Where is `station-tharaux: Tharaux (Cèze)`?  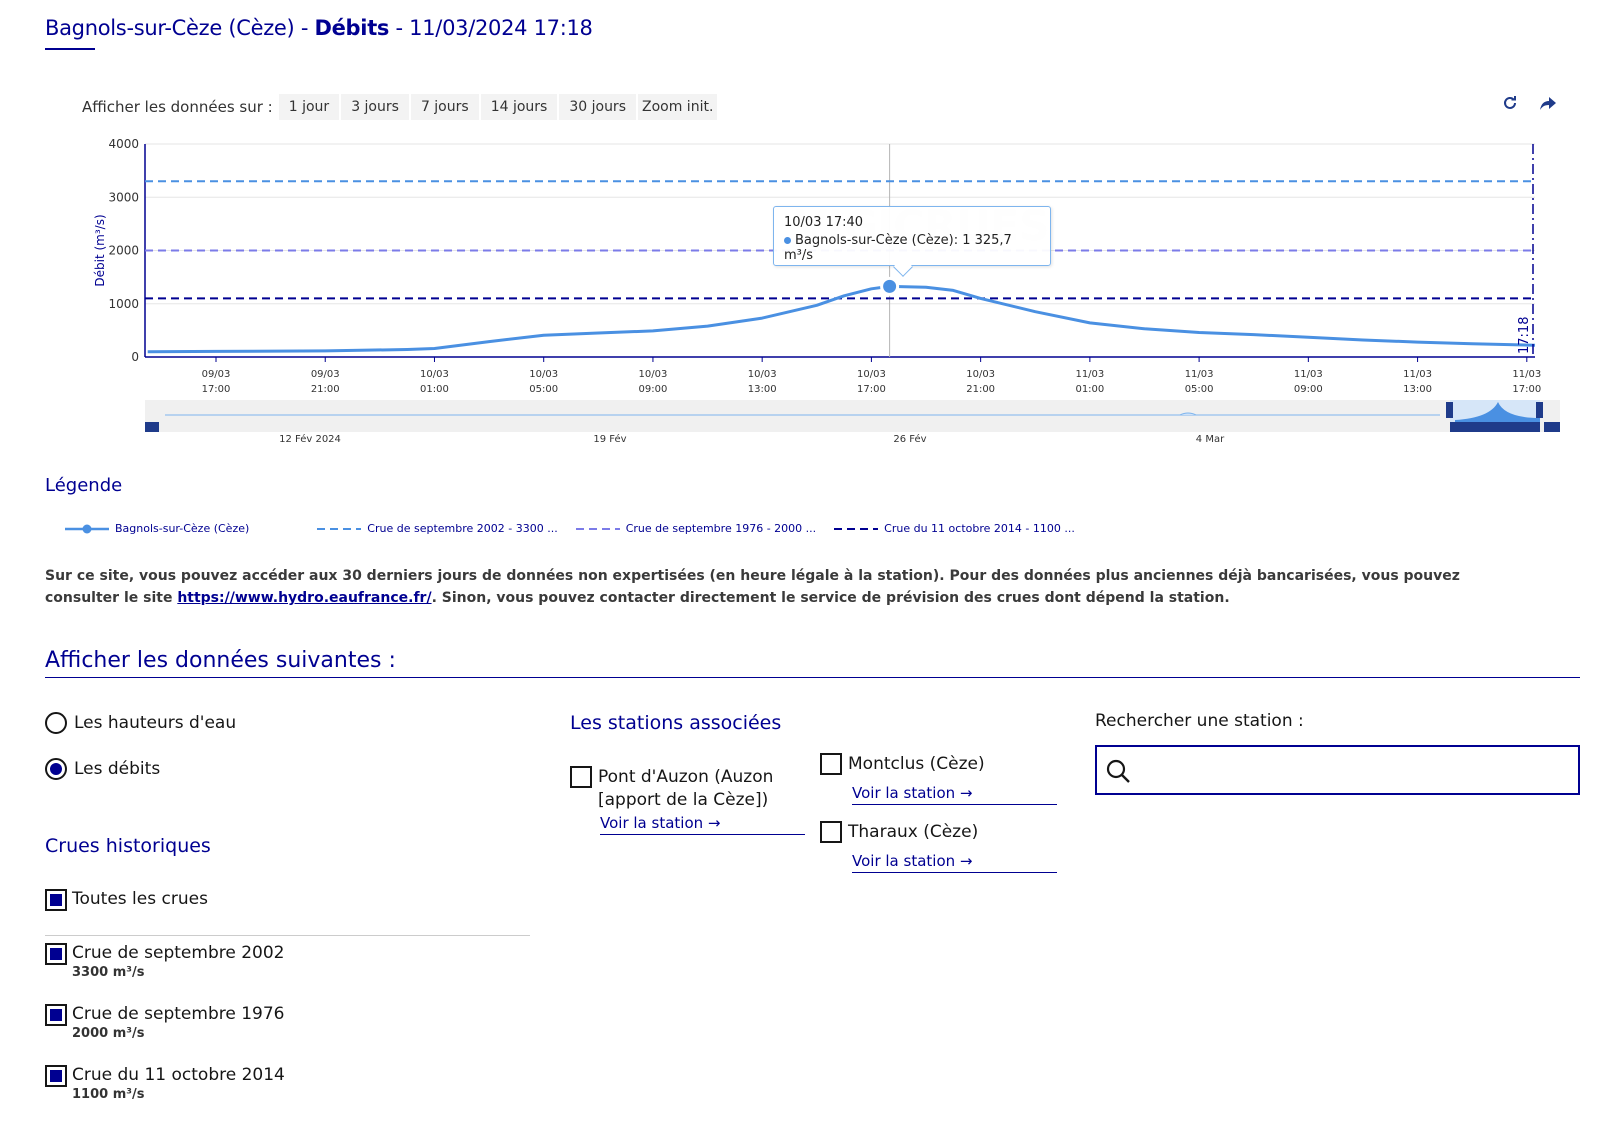
station-tharaux: Tharaux (Cèze) is located at coordinates (899, 832).